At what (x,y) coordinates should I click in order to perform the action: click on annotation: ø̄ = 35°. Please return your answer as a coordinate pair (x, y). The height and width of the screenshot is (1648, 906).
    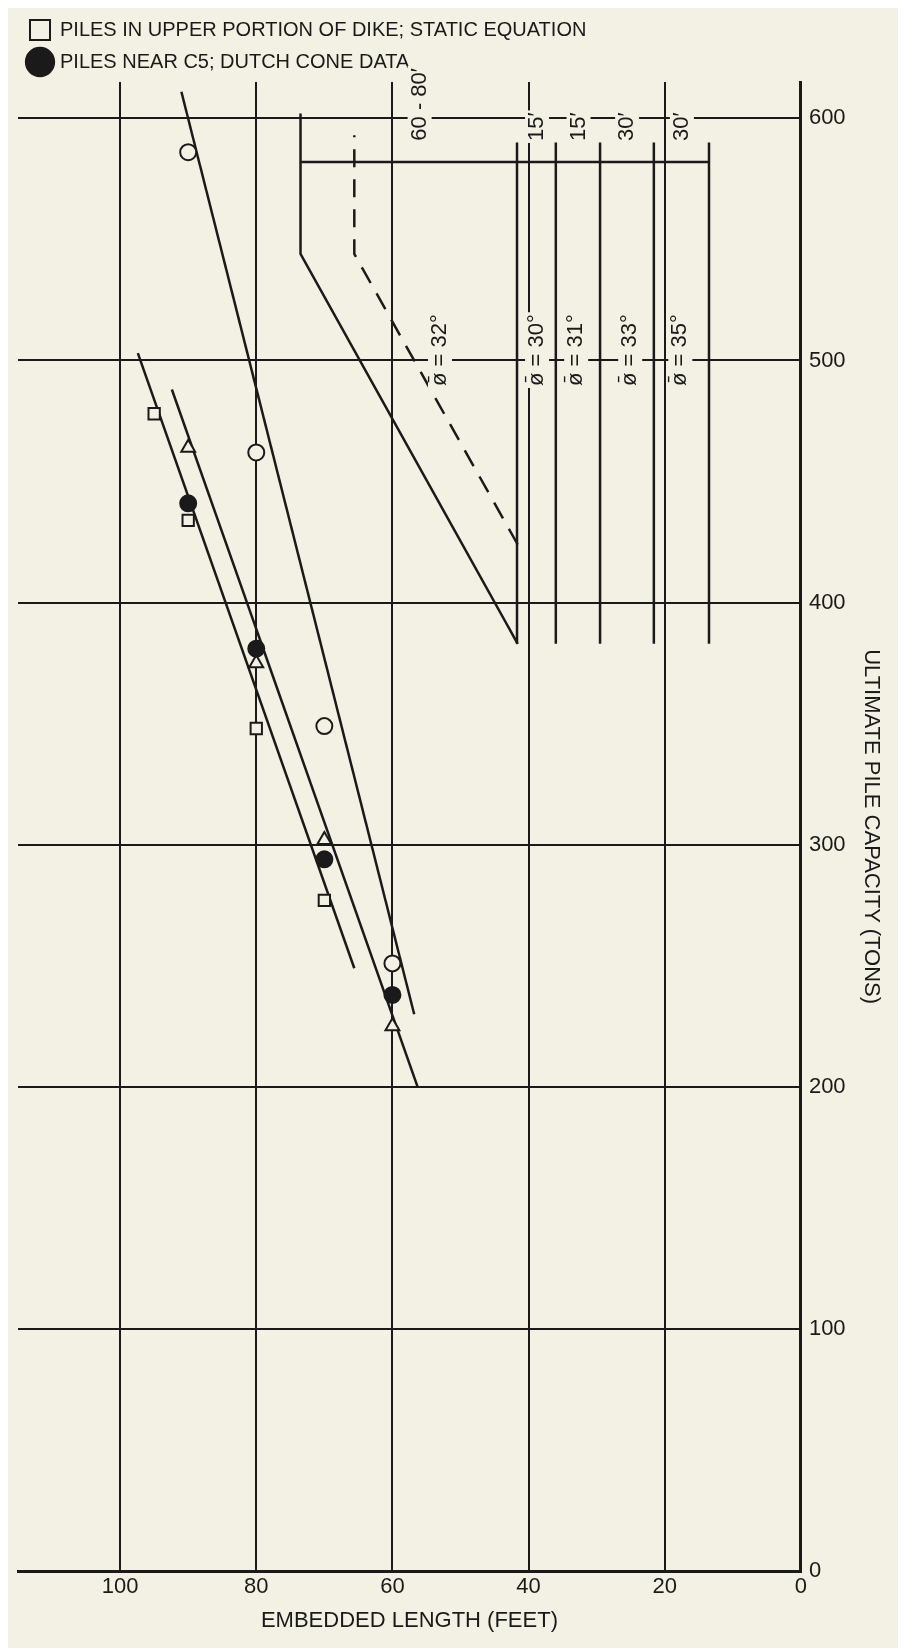
    Looking at the image, I should click on (679, 350).